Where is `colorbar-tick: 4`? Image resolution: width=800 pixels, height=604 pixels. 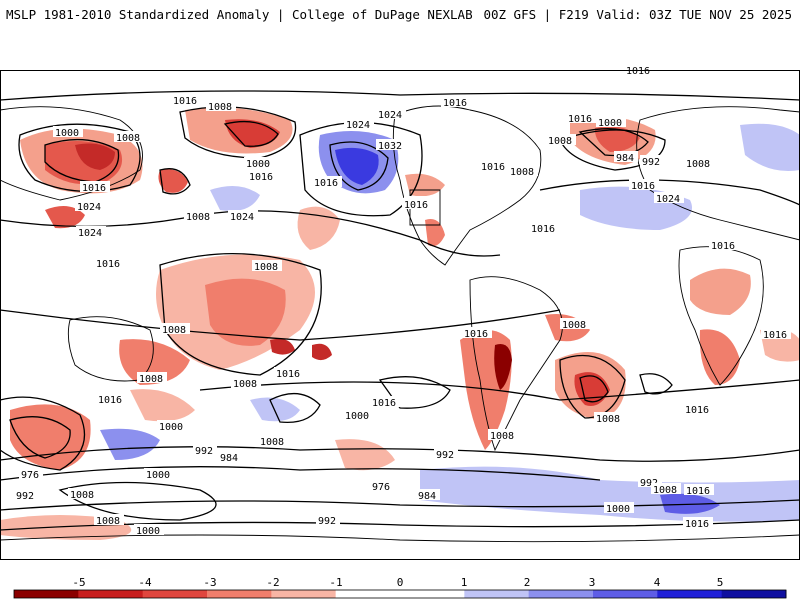 colorbar-tick: 4 is located at coordinates (657, 582).